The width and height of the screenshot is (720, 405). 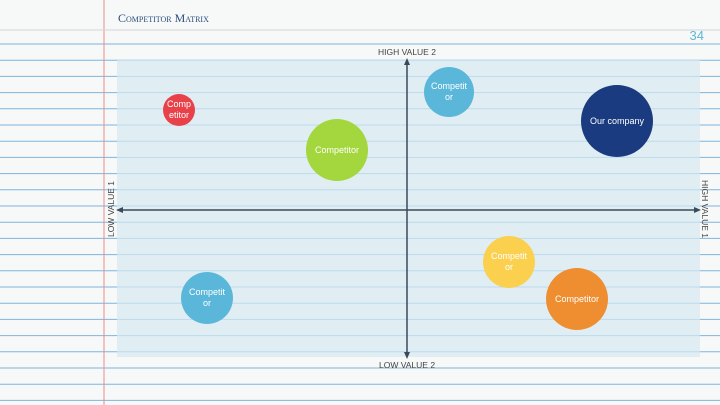 What do you see at coordinates (407, 365) in the screenshot?
I see `axis-label-bottom: LOW VALUE 2` at bounding box center [407, 365].